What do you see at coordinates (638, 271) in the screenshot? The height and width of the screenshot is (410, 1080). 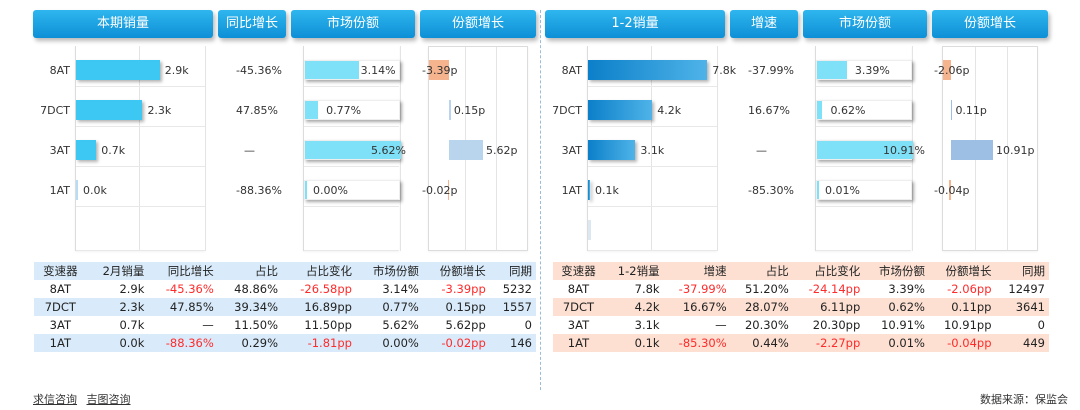 I see `right-table-header-1: 1-2销量` at bounding box center [638, 271].